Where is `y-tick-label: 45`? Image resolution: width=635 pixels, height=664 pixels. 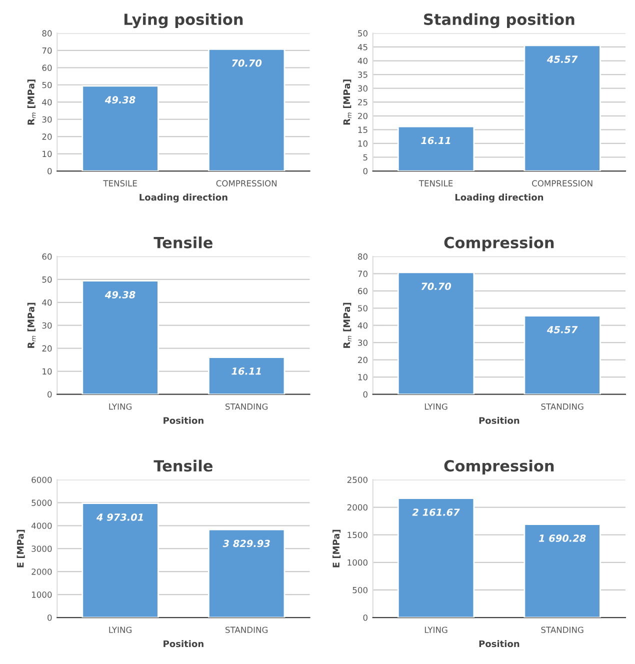 y-tick-label: 45 is located at coordinates (363, 47).